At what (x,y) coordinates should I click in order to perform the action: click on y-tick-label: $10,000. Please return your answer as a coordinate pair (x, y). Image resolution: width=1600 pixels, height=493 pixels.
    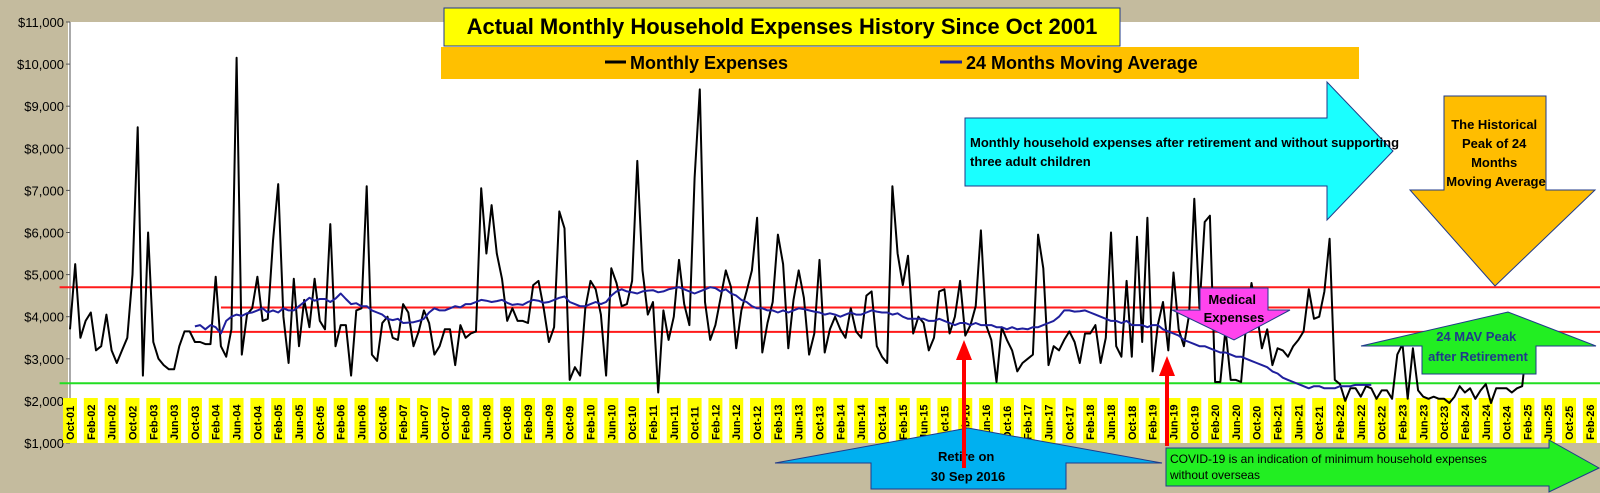
    Looking at the image, I should click on (40, 64).